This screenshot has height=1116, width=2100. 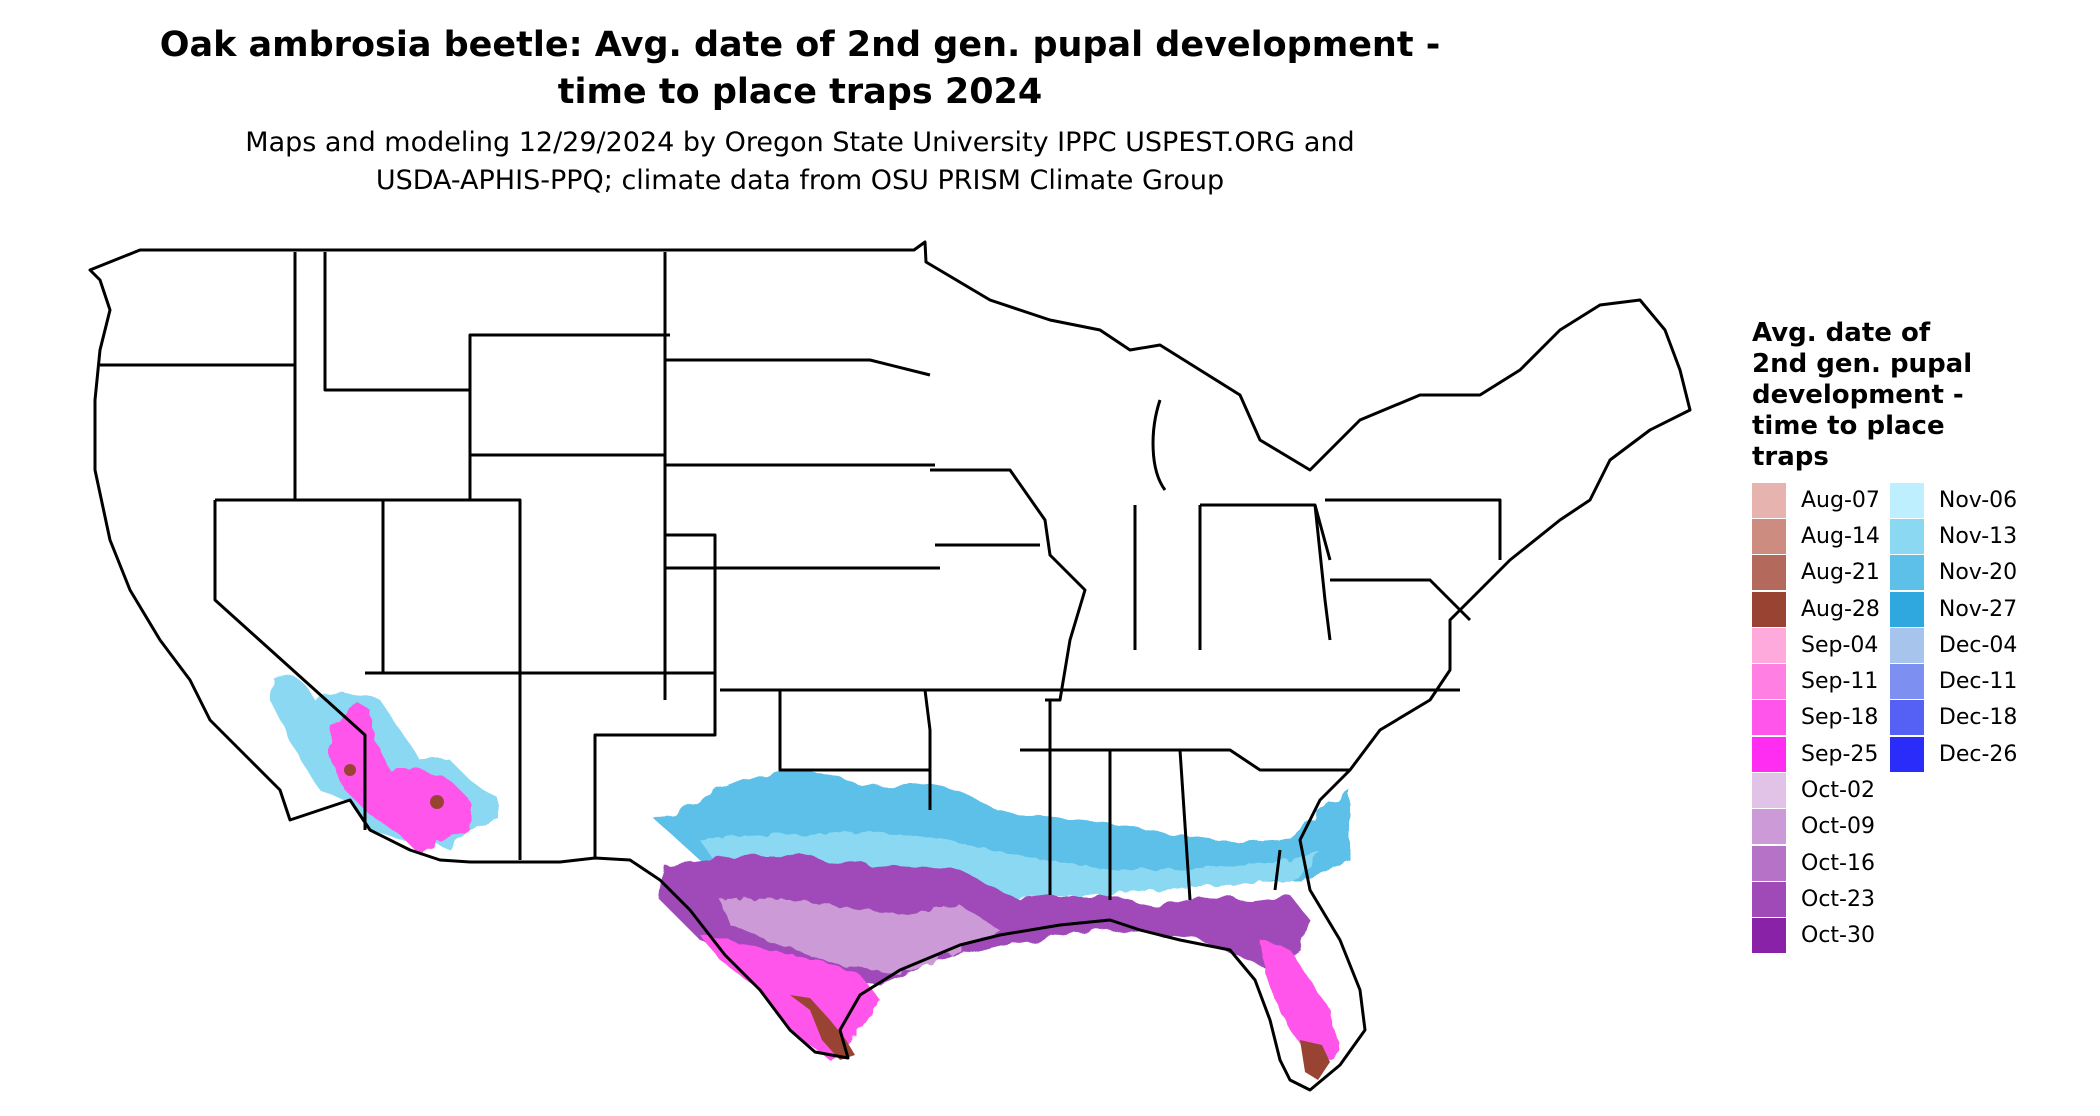 What do you see at coordinates (1858, 395) in the screenshot?
I see `legend-title-line: development -` at bounding box center [1858, 395].